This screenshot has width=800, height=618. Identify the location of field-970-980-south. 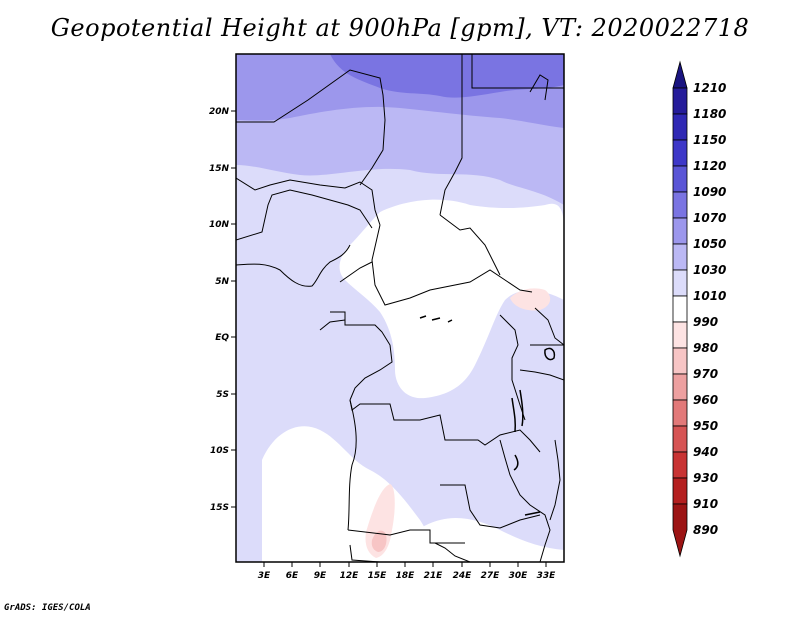
(379, 541).